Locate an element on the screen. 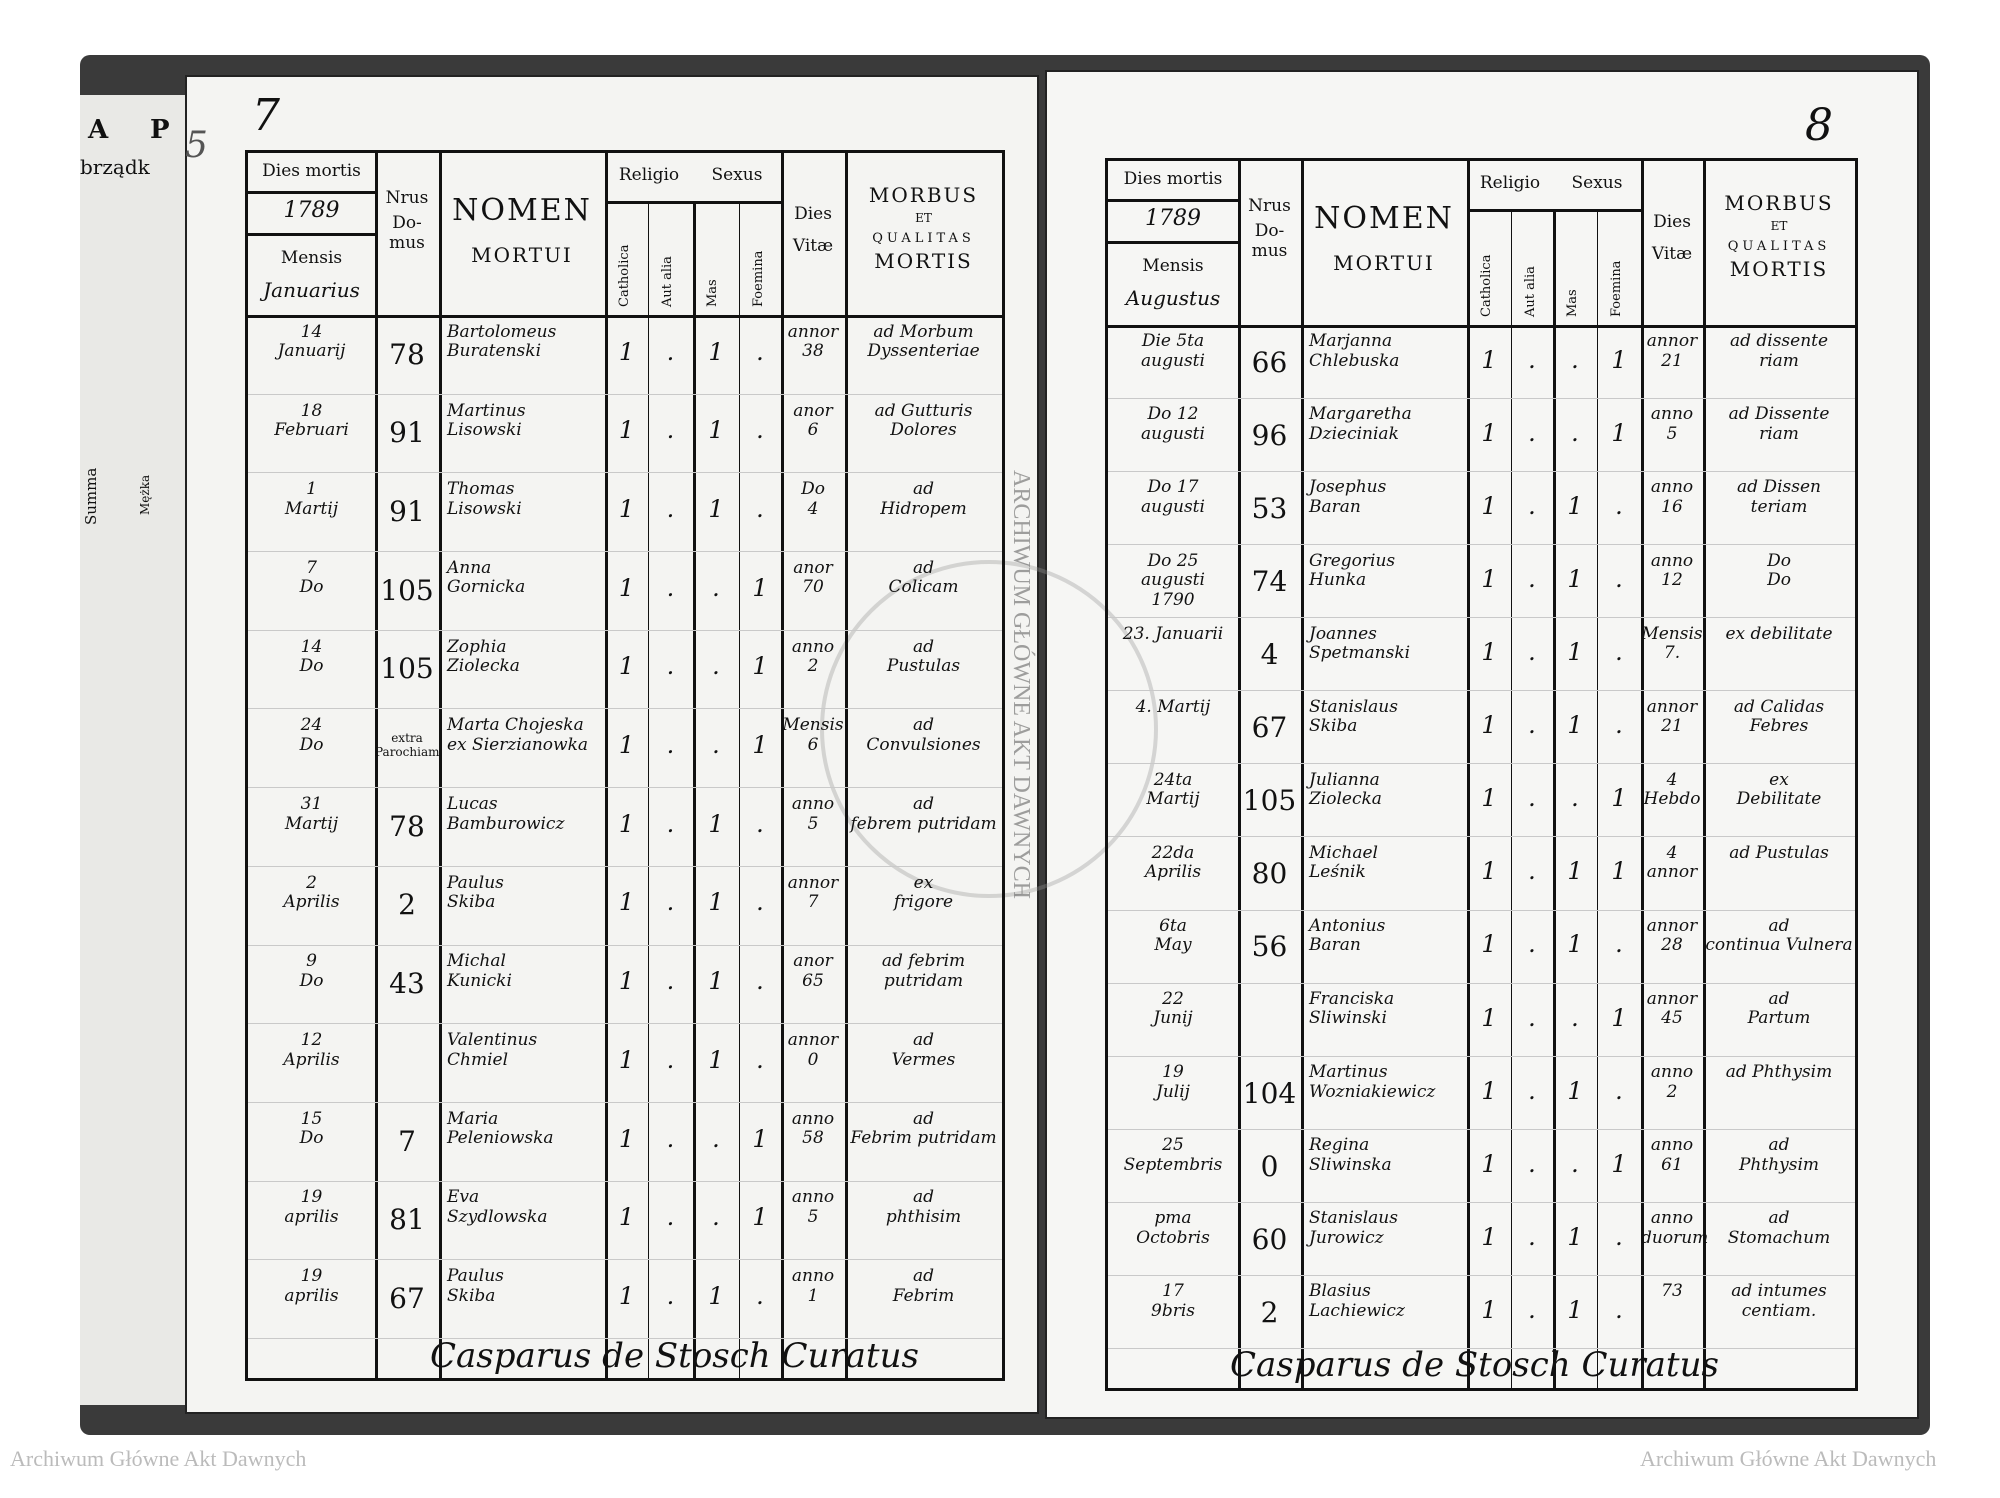 This screenshot has width=2000, height=1498. header-year: 1789 is located at coordinates (1173, 218).